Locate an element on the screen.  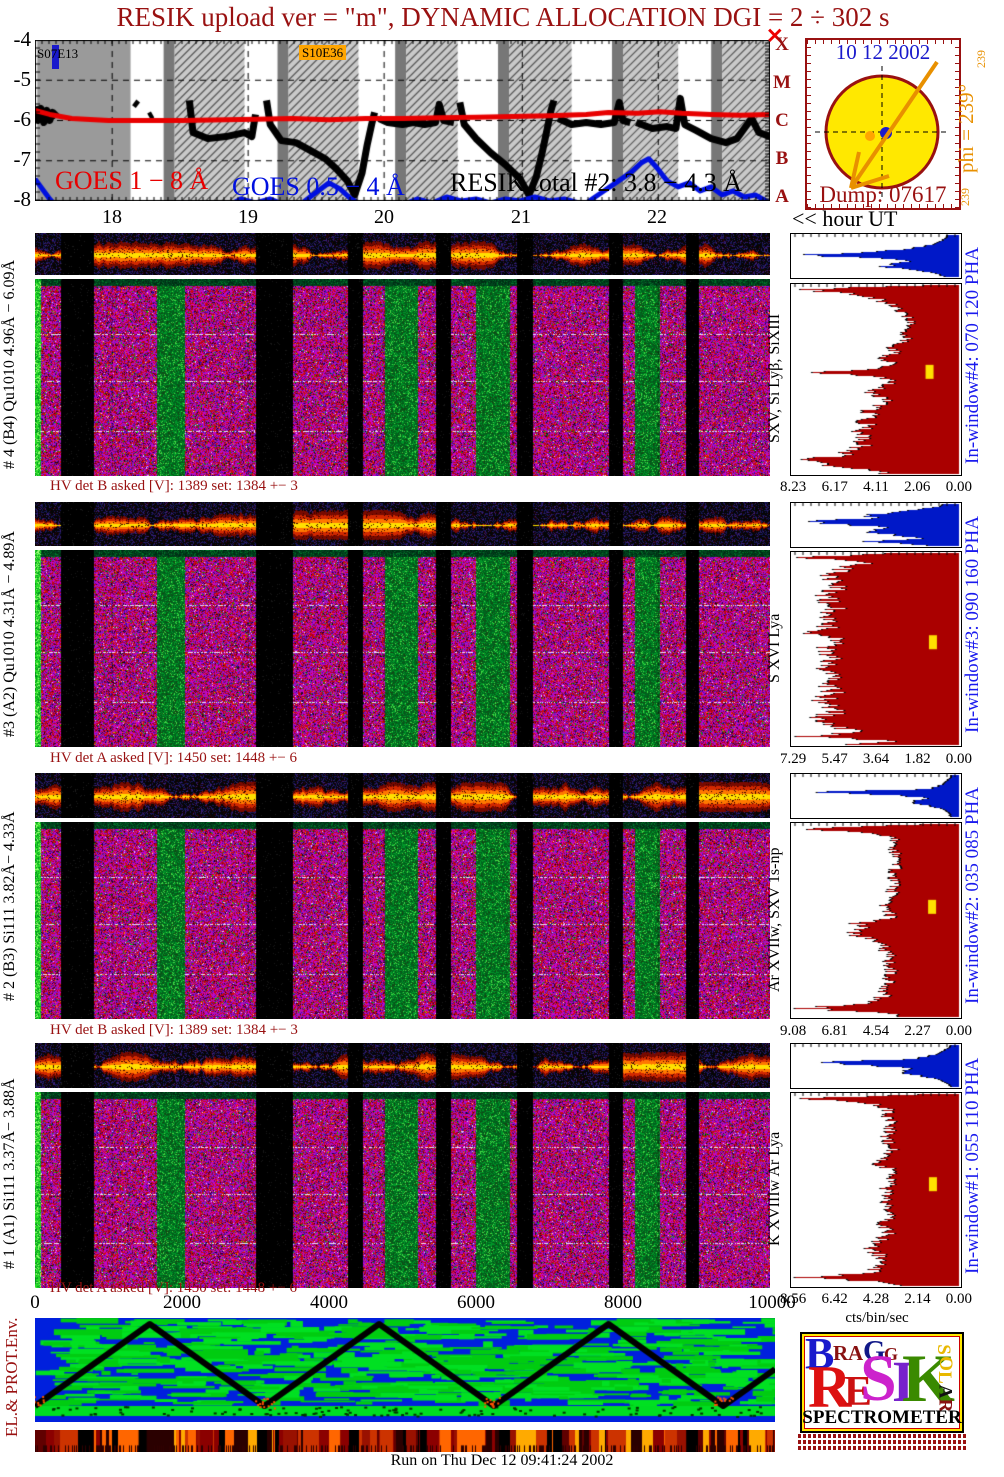
sec-tick-0: 0 is located at coordinates (35, 1302).